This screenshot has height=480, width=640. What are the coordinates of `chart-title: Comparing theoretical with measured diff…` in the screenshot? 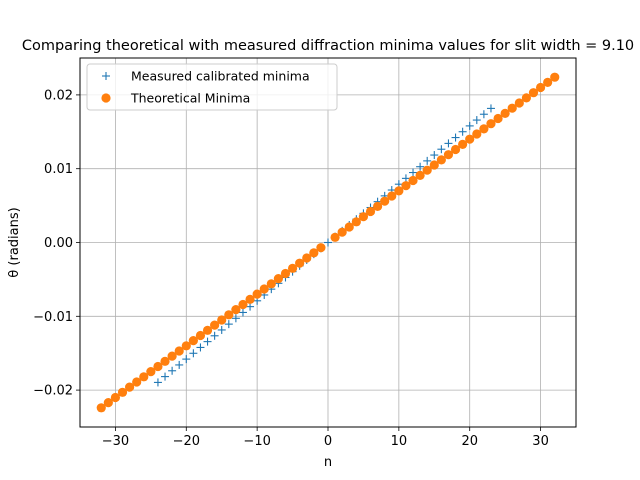 It's located at (328, 46).